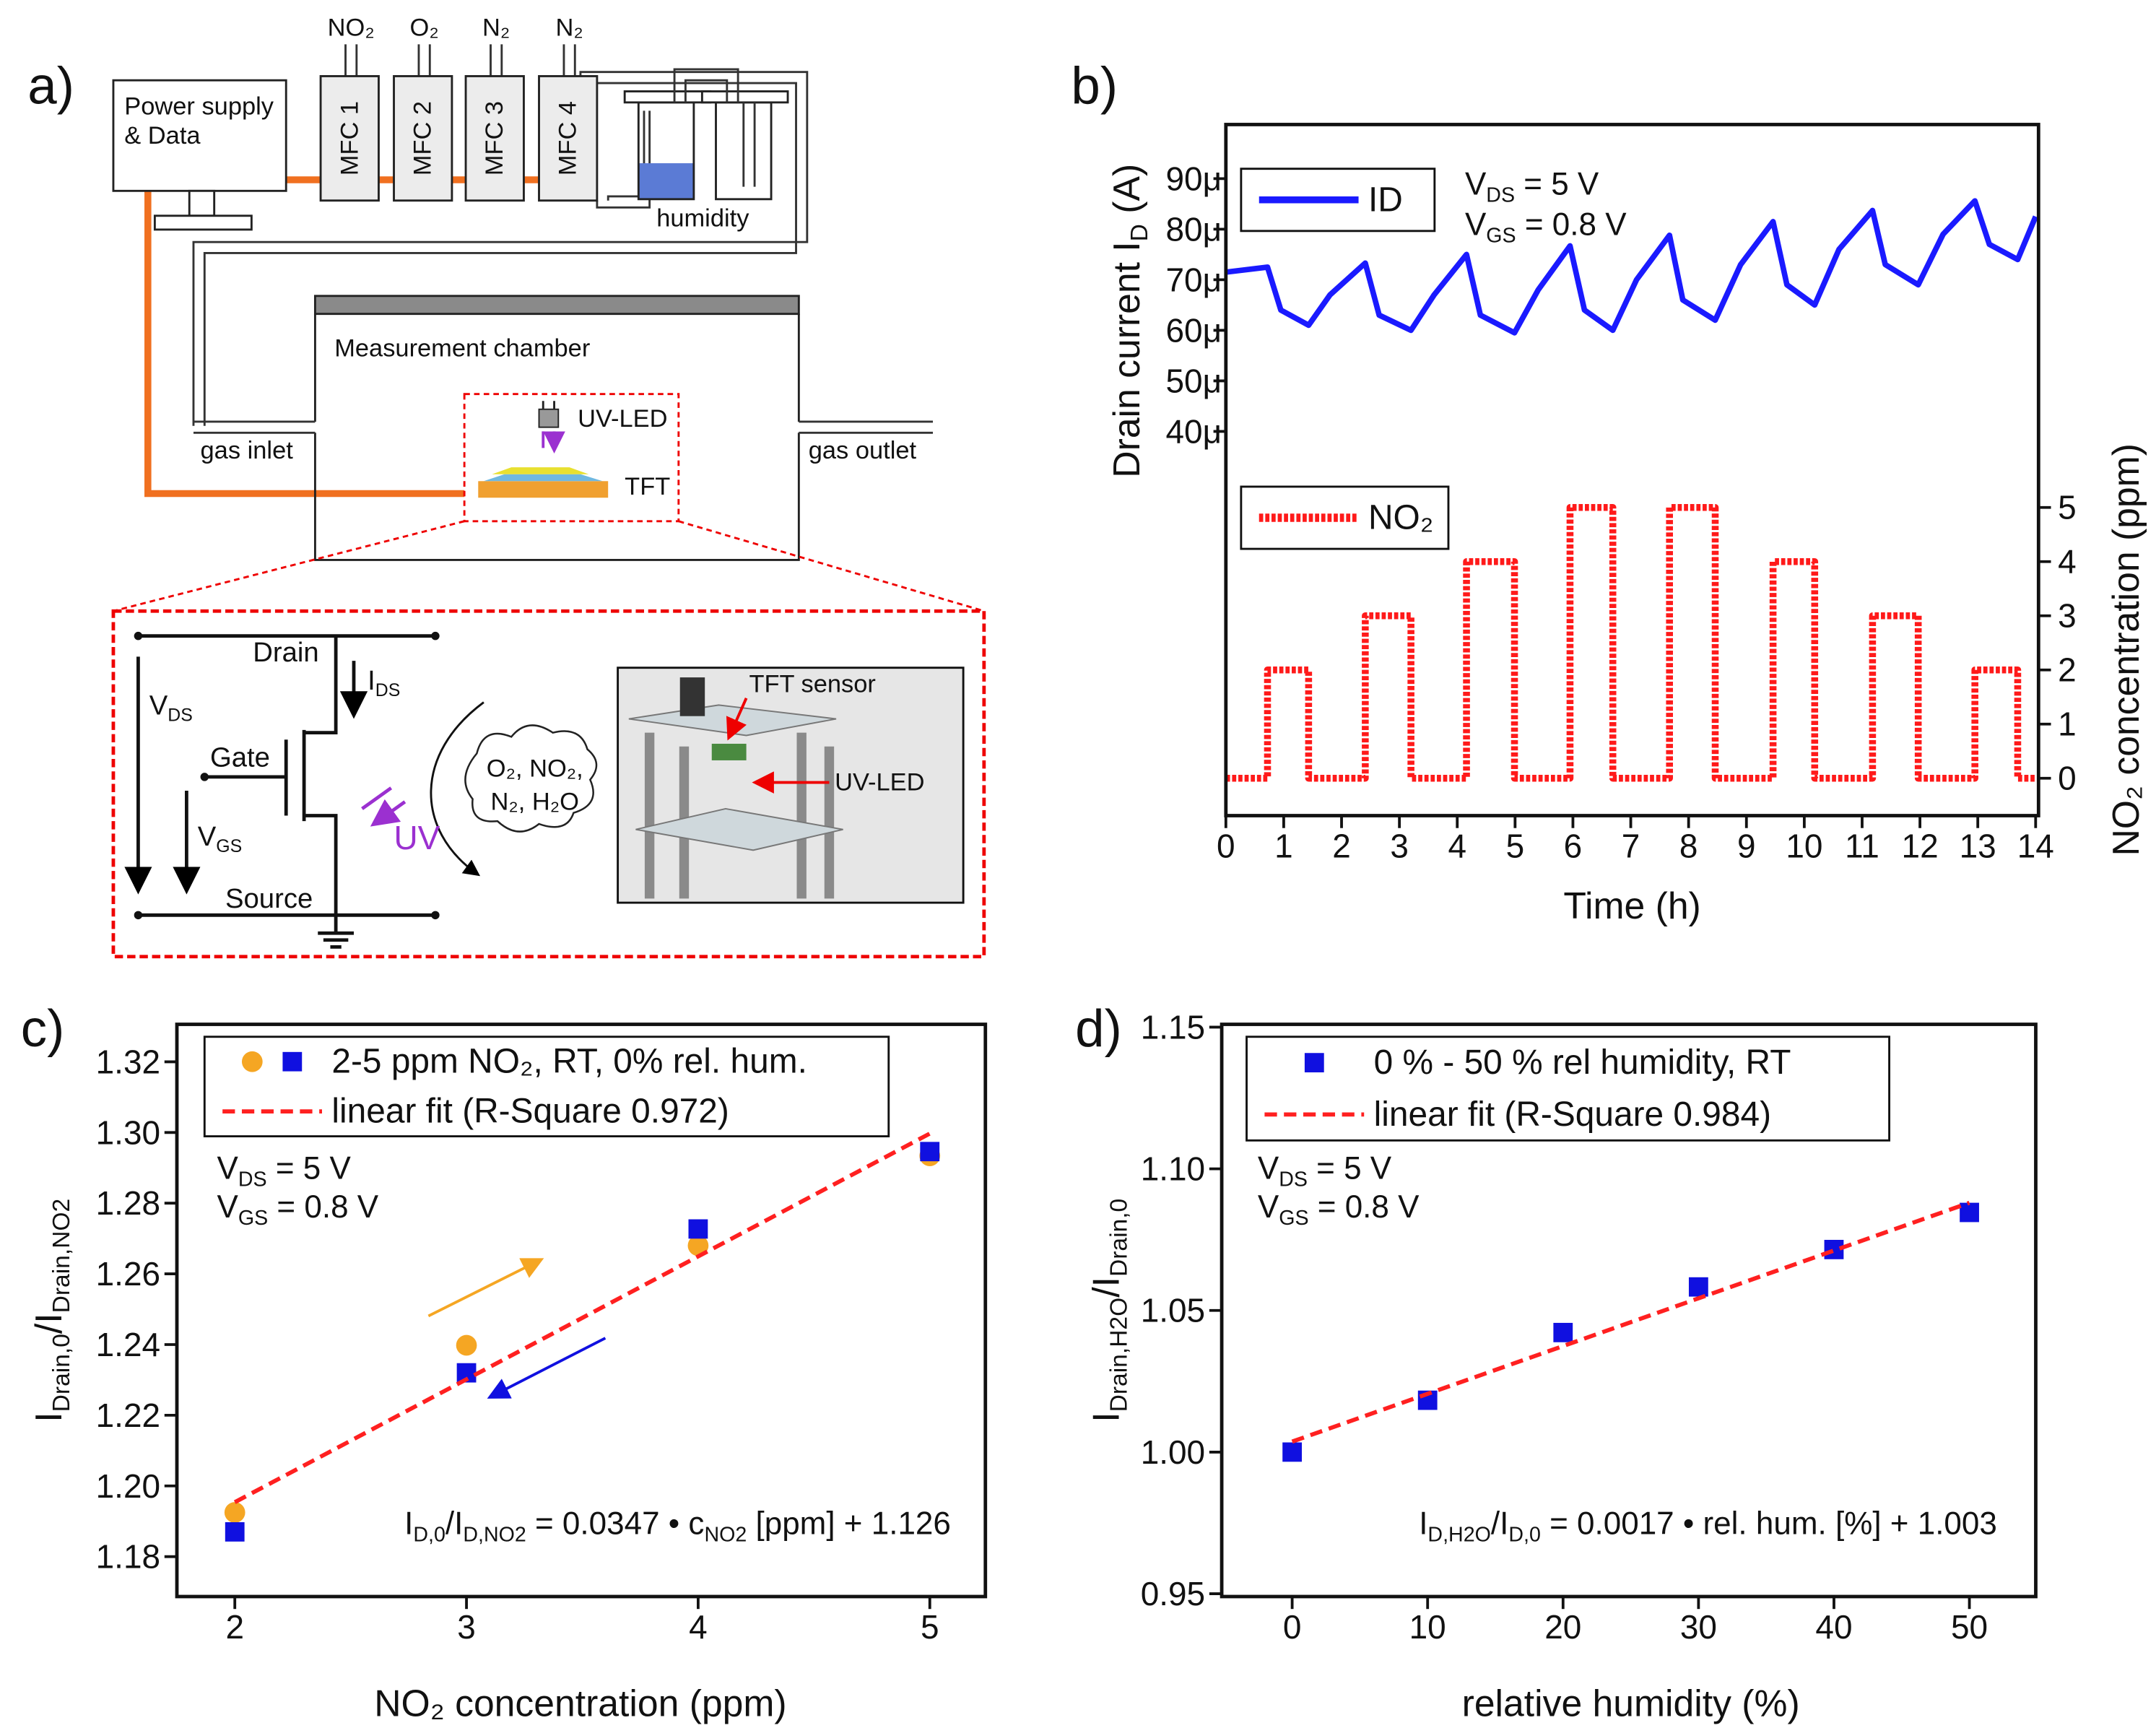 This screenshot has height=1728, width=2156. What do you see at coordinates (2067, 616) in the screenshot?
I see `y2-tick-label: 3` at bounding box center [2067, 616].